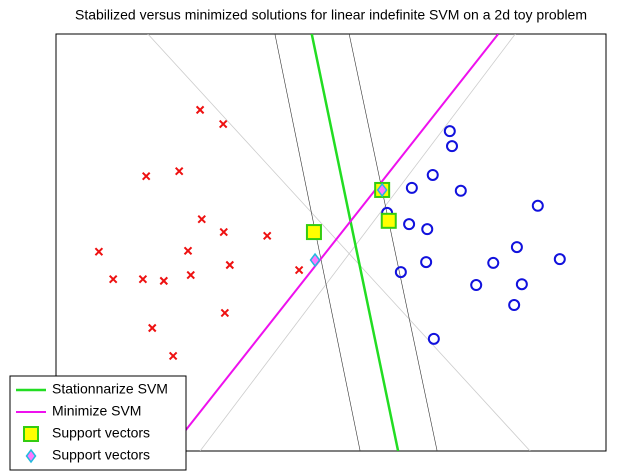 This screenshot has width=620, height=471. I want to click on legend-box, so click(98, 423).